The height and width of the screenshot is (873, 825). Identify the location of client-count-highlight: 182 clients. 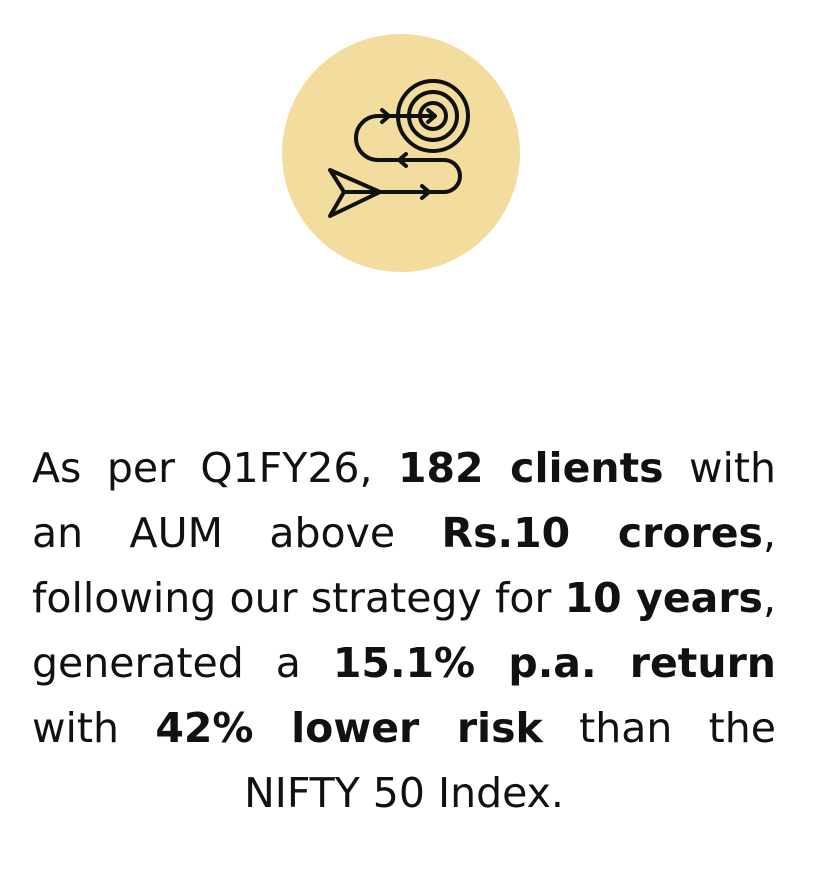
(530, 468).